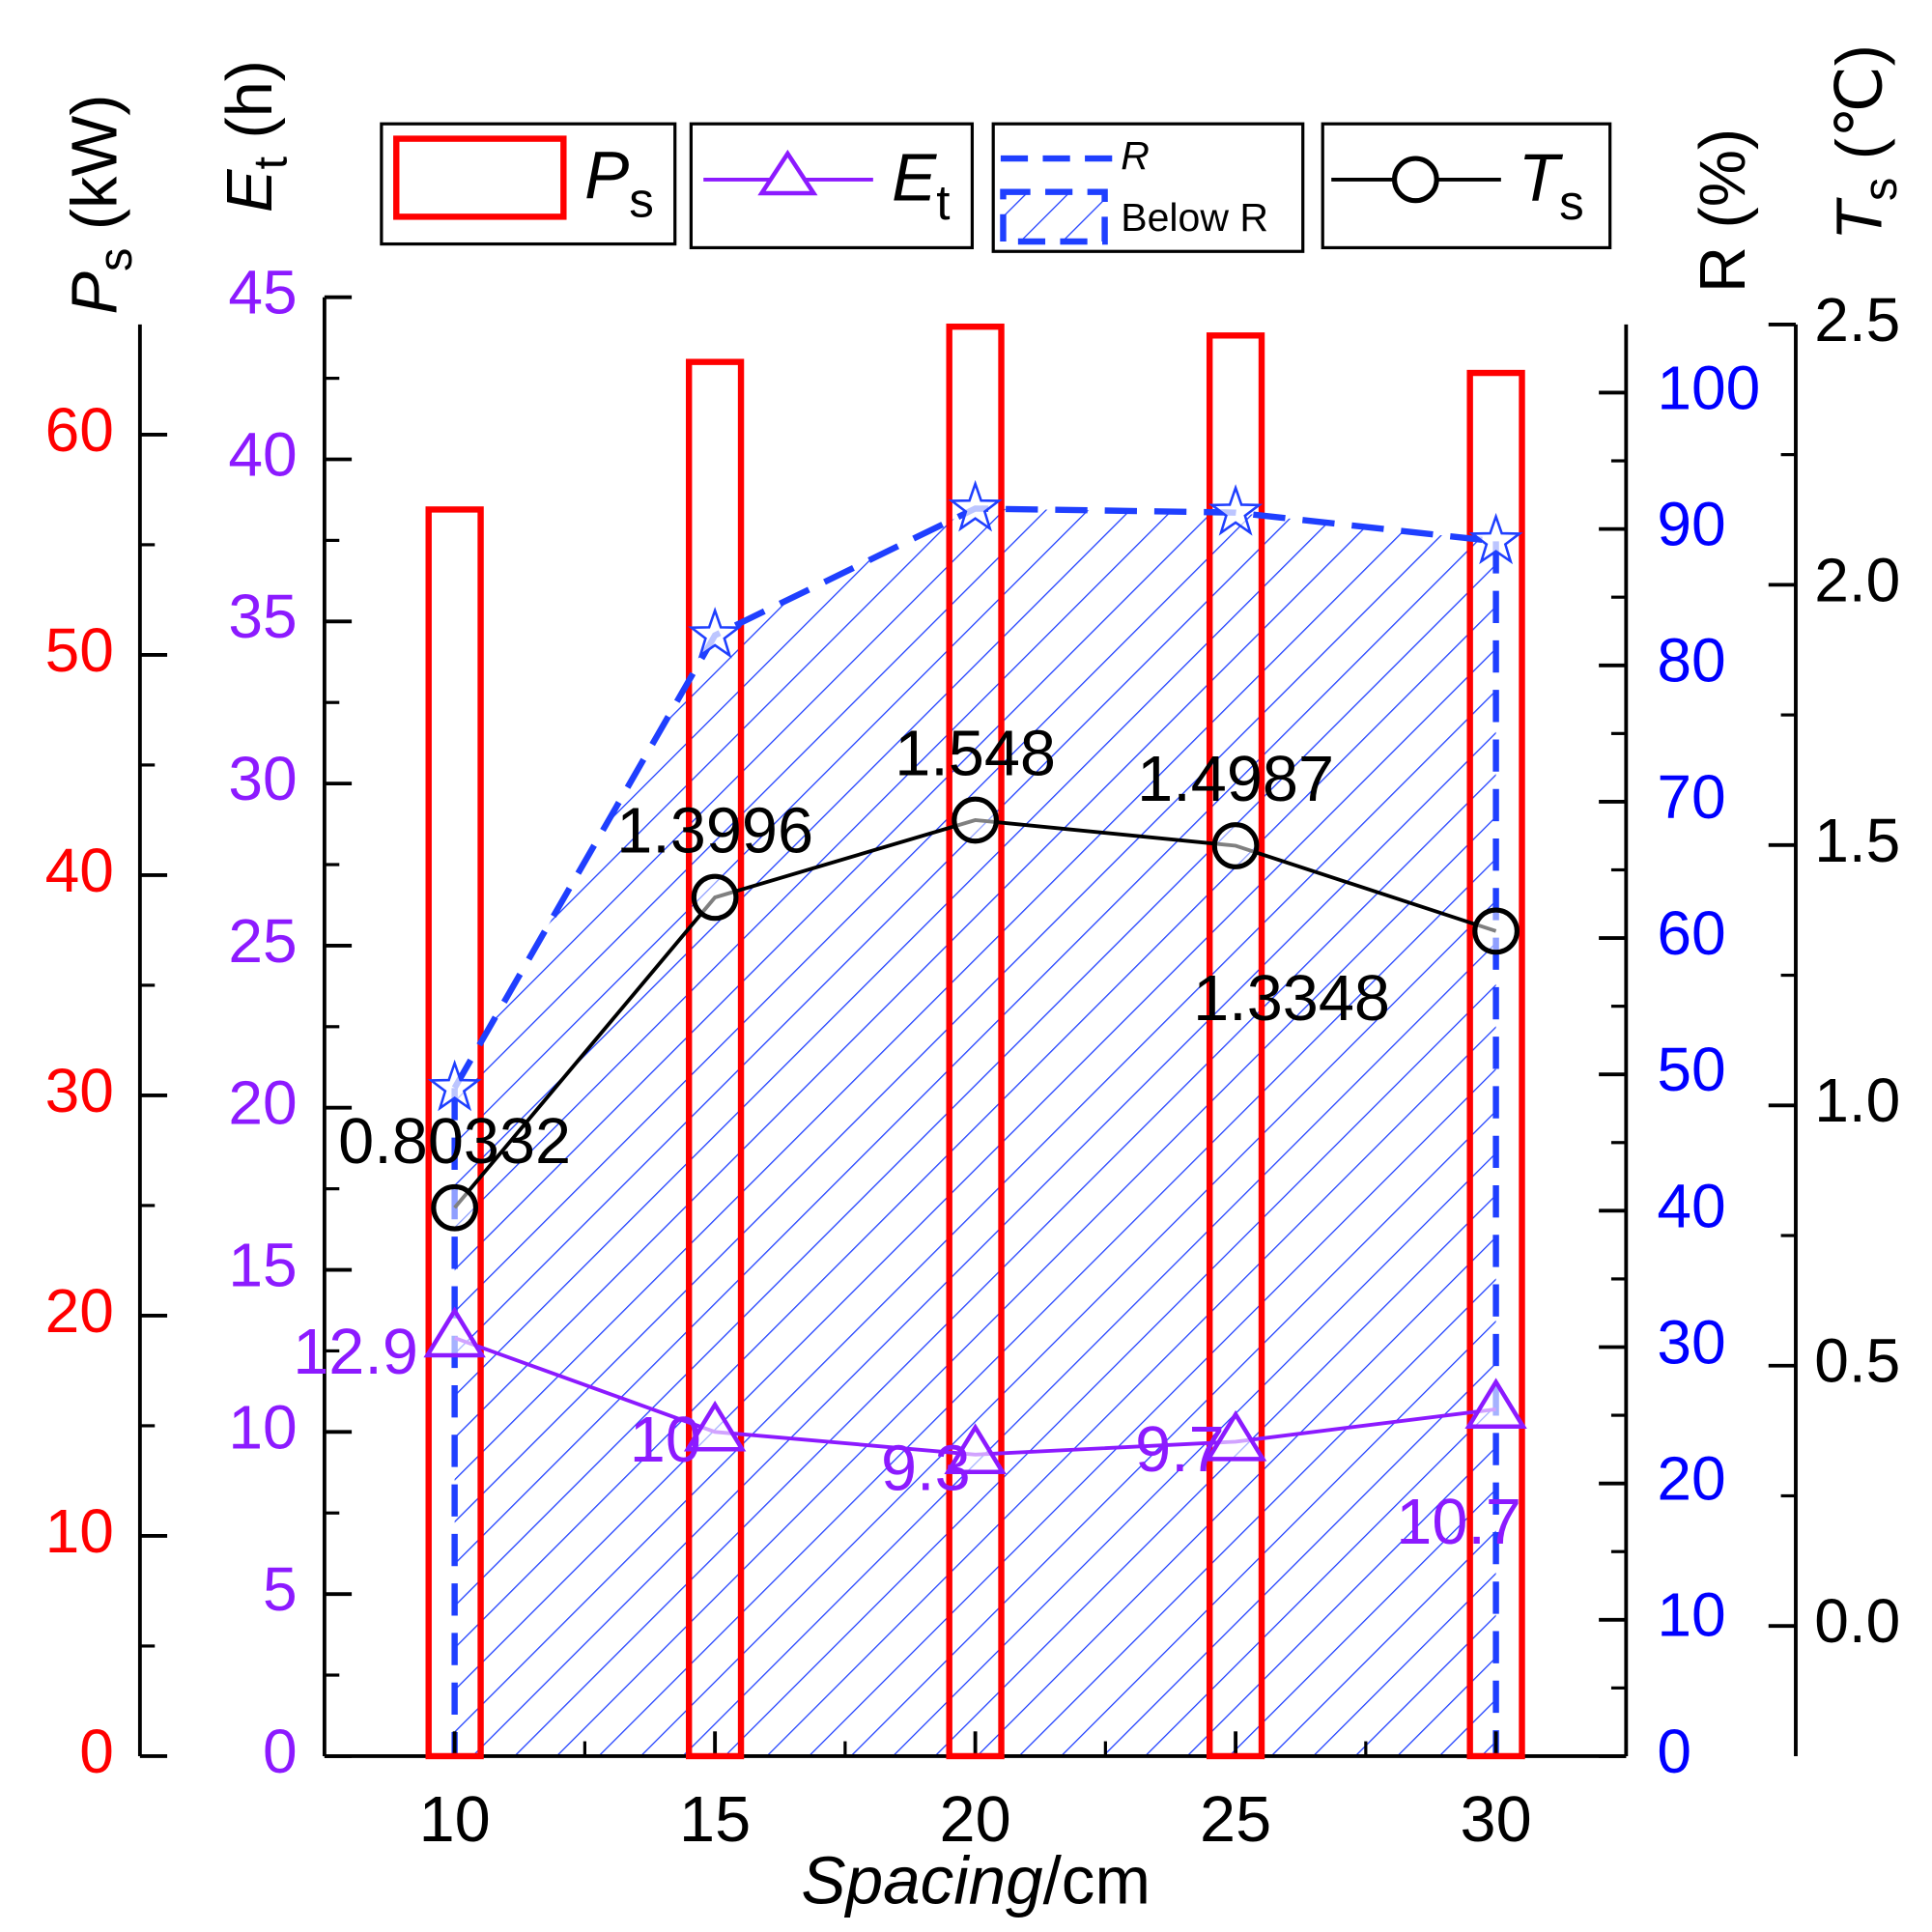 The height and width of the screenshot is (1932, 1932). Describe the element at coordinates (1235, 1820) in the screenshot. I see `x-tick-label: 25` at that location.